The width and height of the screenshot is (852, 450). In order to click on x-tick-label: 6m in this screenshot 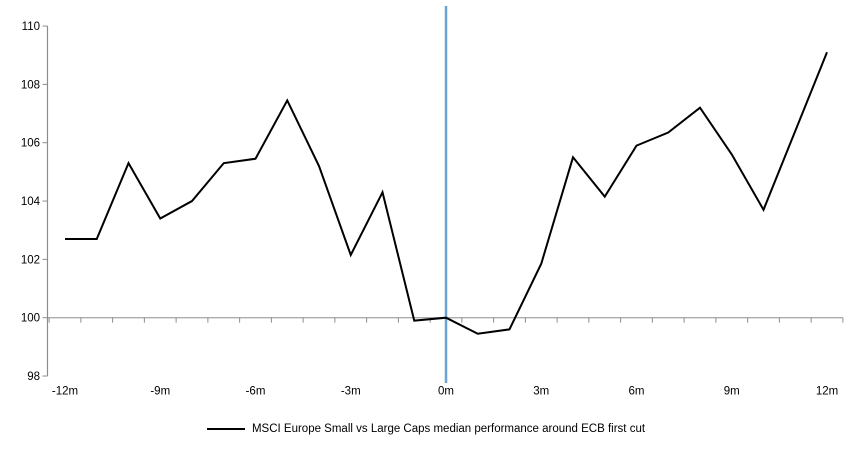, I will do `click(637, 392)`.